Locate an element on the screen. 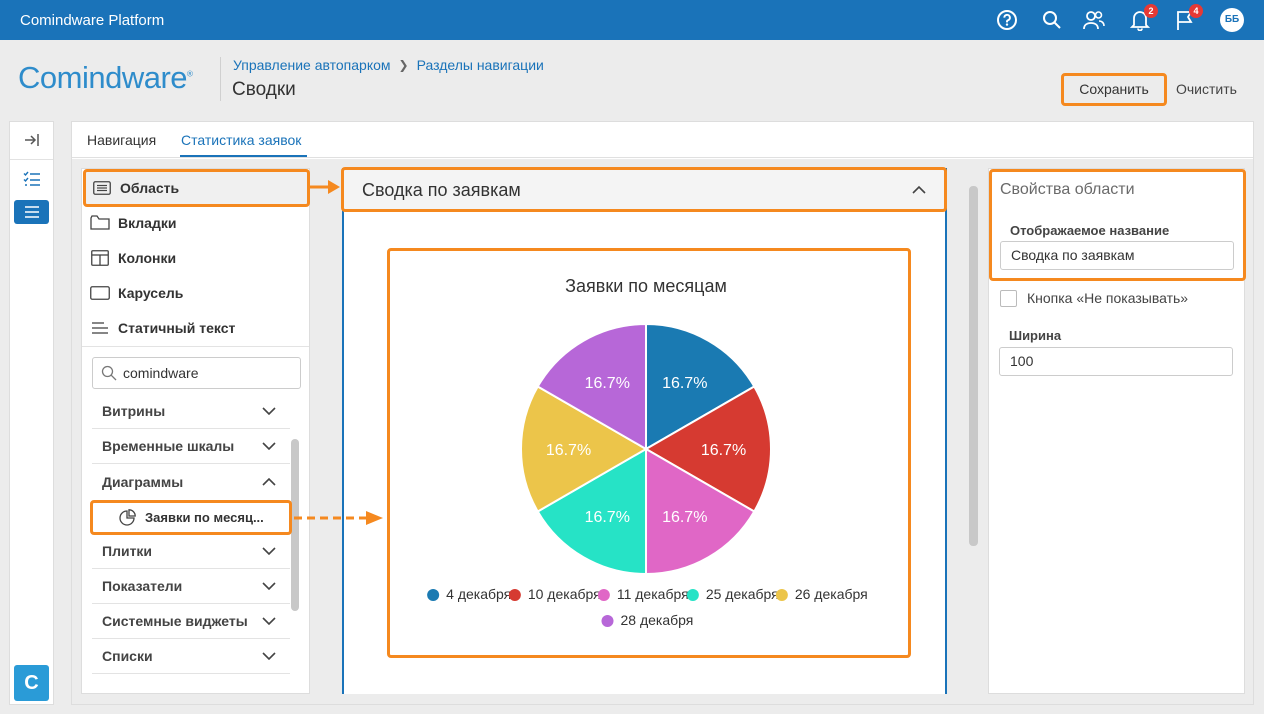 Image resolution: width=1264 pixels, height=714 pixels. category-lists: Списки is located at coordinates (191, 656).